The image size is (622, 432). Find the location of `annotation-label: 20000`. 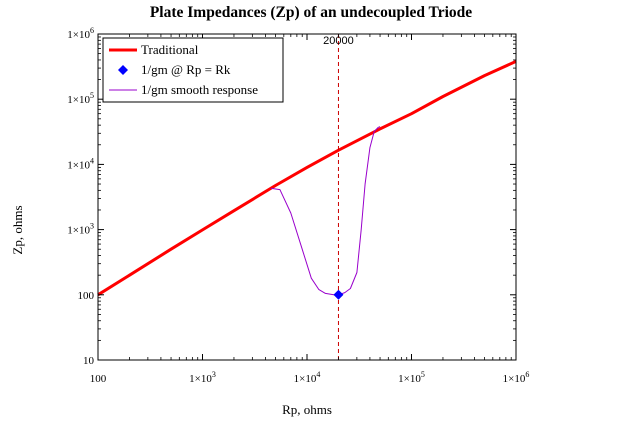

annotation-label: 20000 is located at coordinates (338, 41).